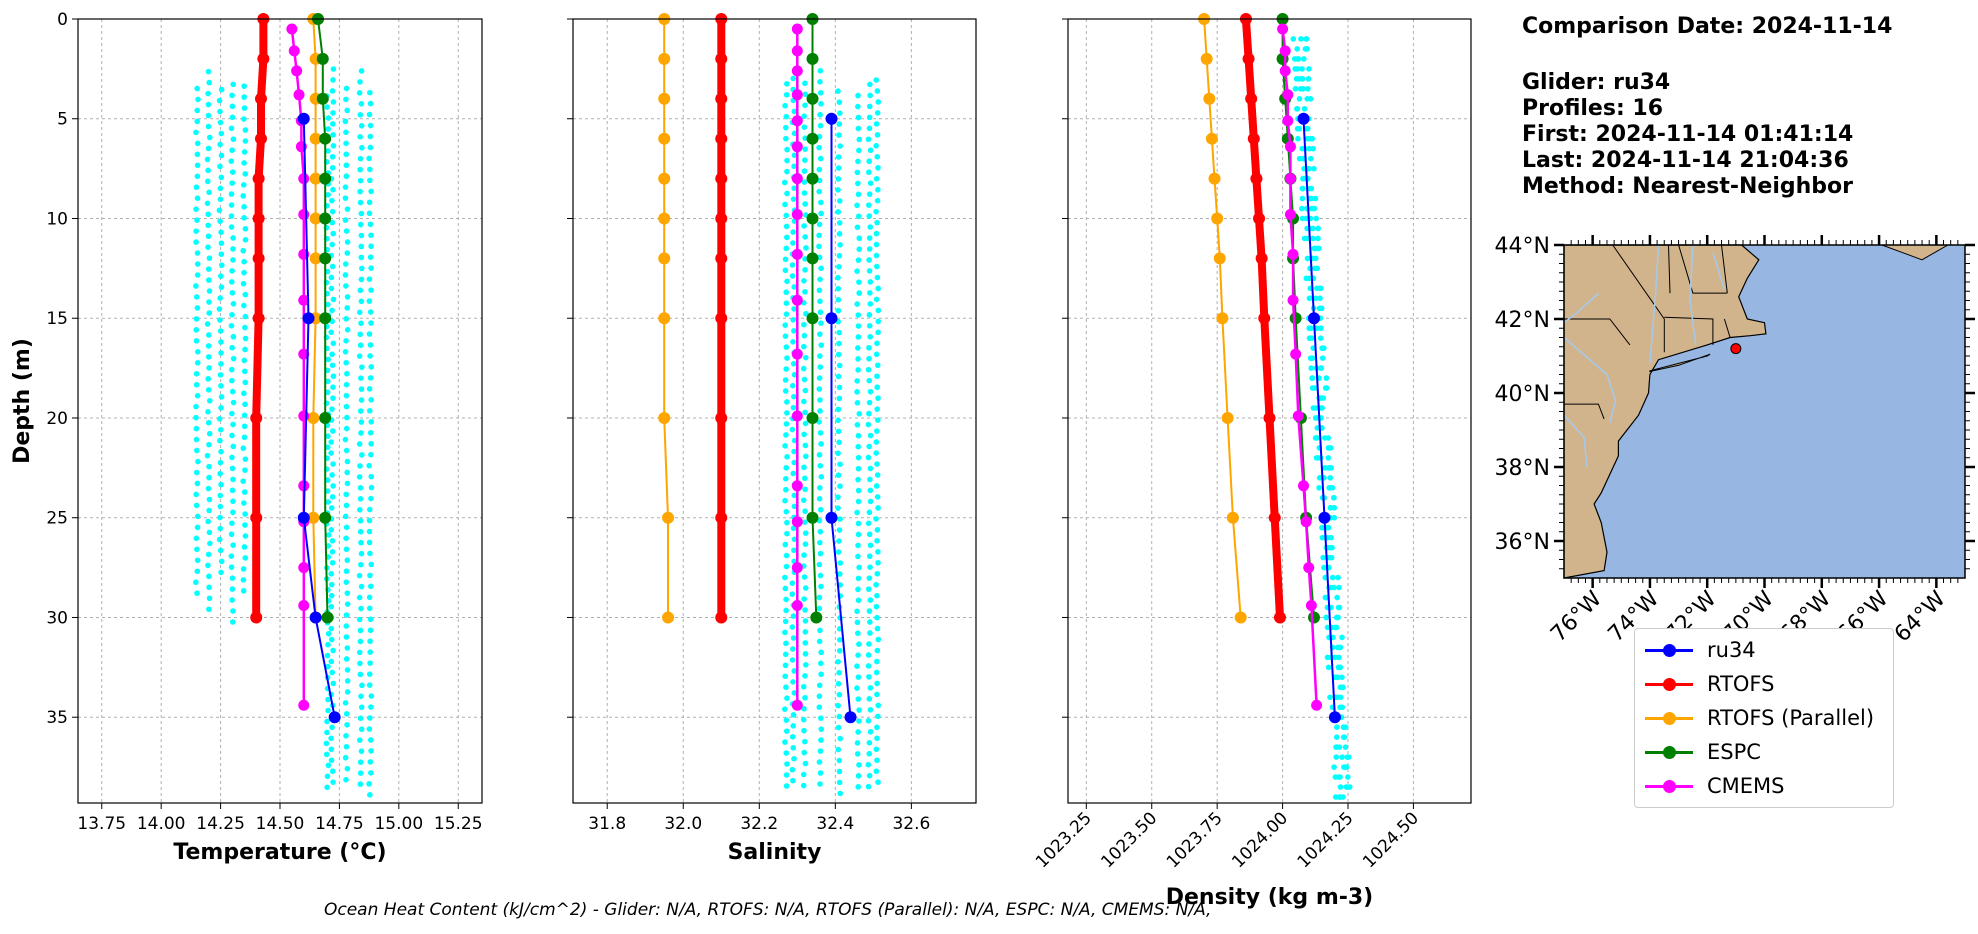 The width and height of the screenshot is (1978, 934). What do you see at coordinates (1576, 616) in the screenshot?
I see `lon-label: 76°W` at bounding box center [1576, 616].